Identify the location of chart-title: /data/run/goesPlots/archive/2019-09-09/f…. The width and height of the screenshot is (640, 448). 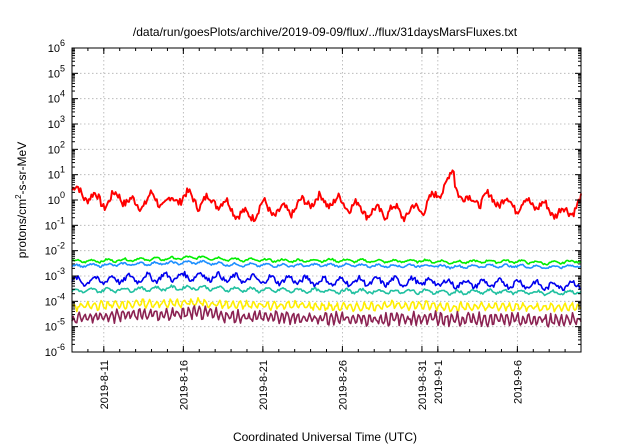
(325, 32).